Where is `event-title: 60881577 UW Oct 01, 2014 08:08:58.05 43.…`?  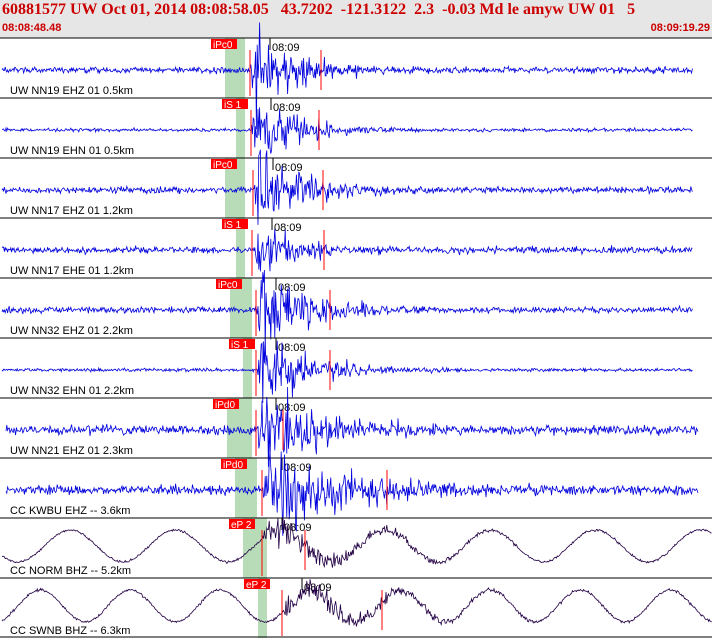 event-title: 60881577 UW Oct 01, 2014 08:08:58.05 43.… is located at coordinates (319, 9).